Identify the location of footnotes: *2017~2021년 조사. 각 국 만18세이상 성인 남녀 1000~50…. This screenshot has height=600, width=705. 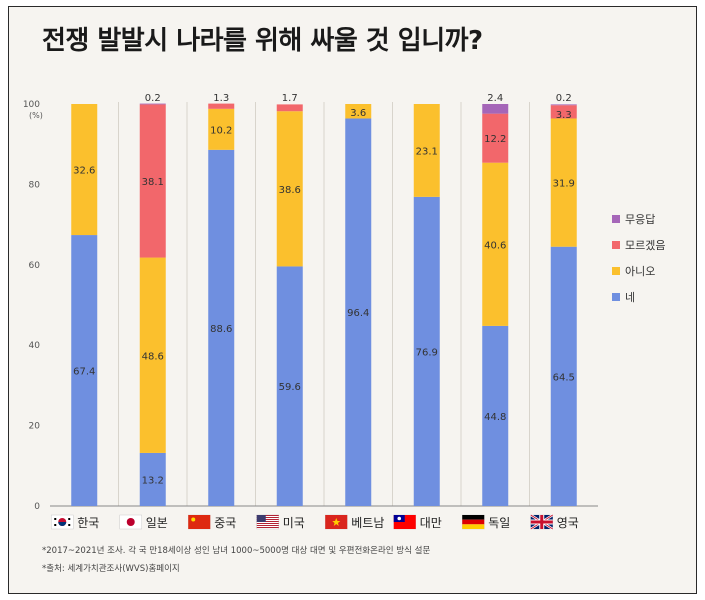
(236, 560).